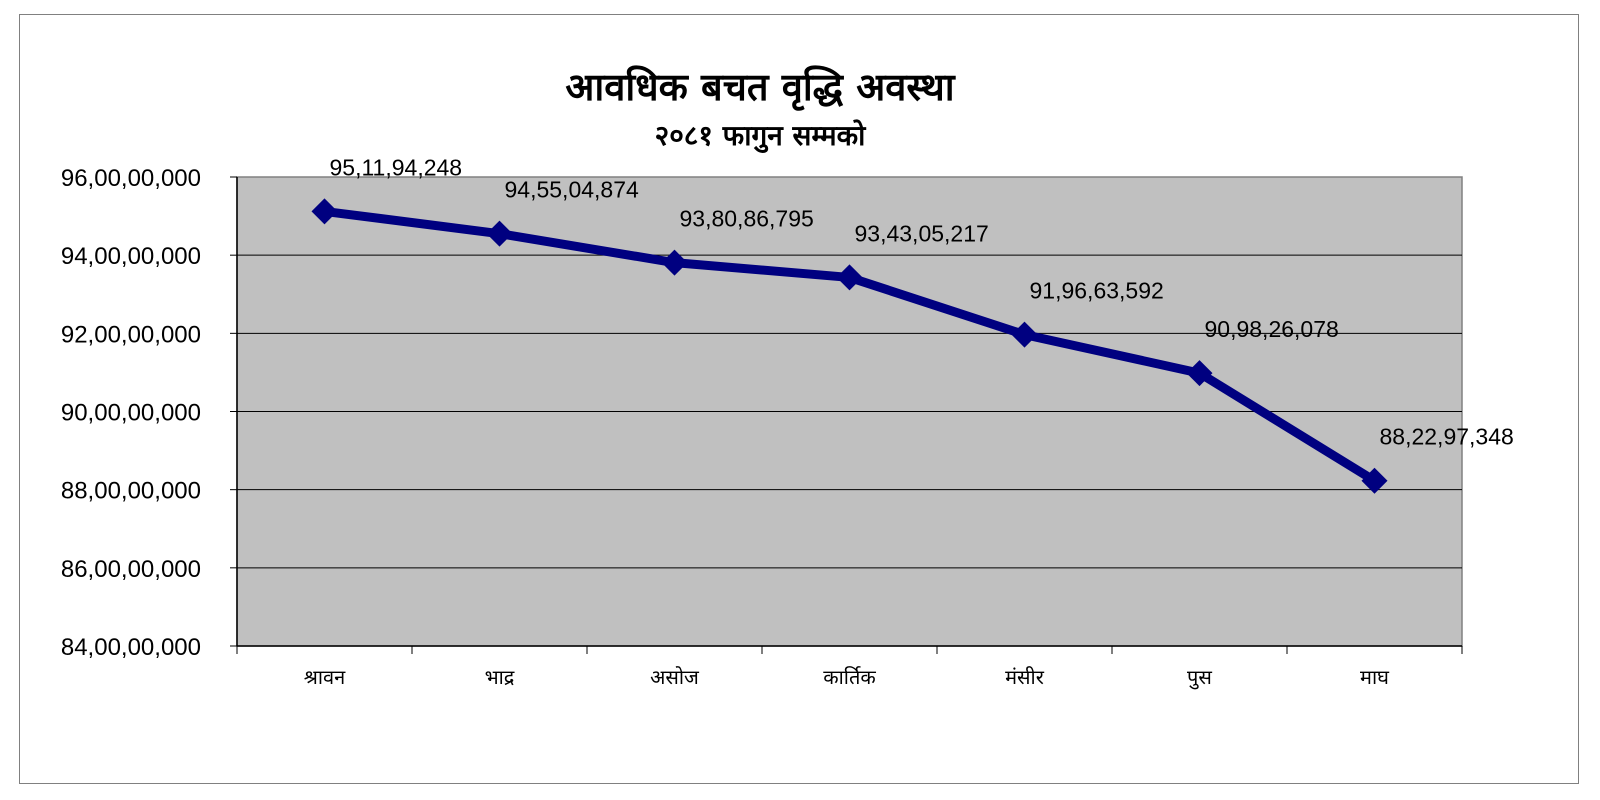 This screenshot has height=800, width=1600. I want to click on data-label: 91,96,63,592, so click(1097, 291).